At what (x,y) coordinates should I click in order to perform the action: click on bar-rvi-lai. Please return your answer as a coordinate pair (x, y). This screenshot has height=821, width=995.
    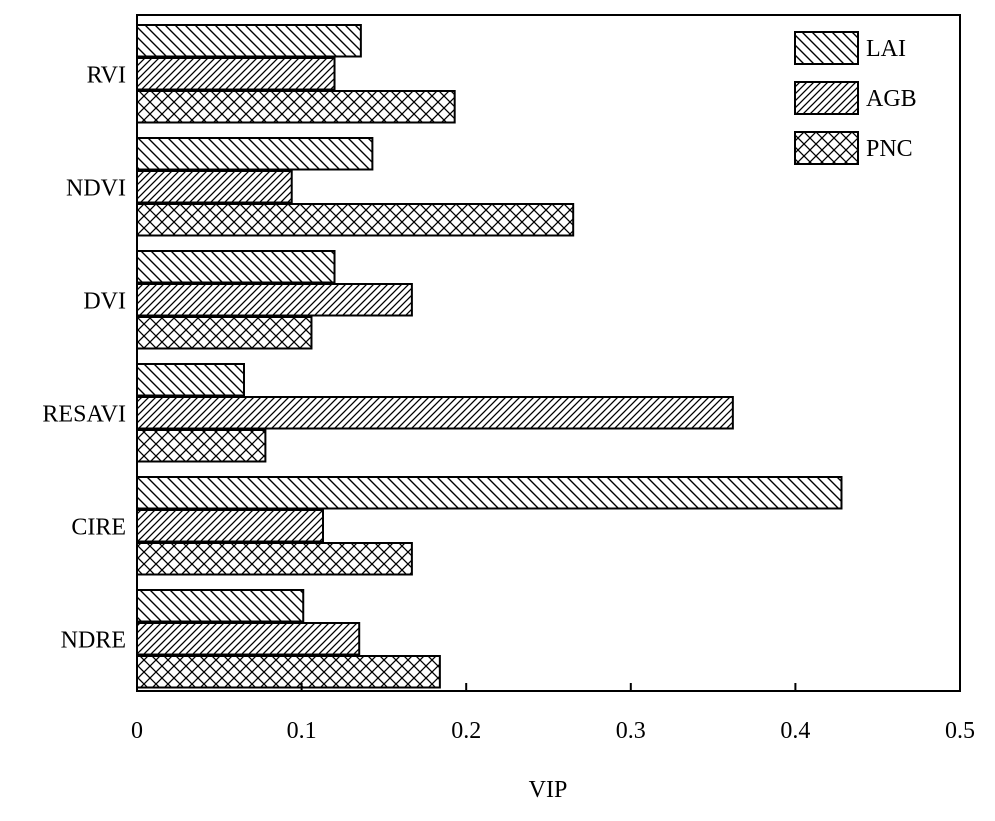
    Looking at the image, I should click on (249, 41).